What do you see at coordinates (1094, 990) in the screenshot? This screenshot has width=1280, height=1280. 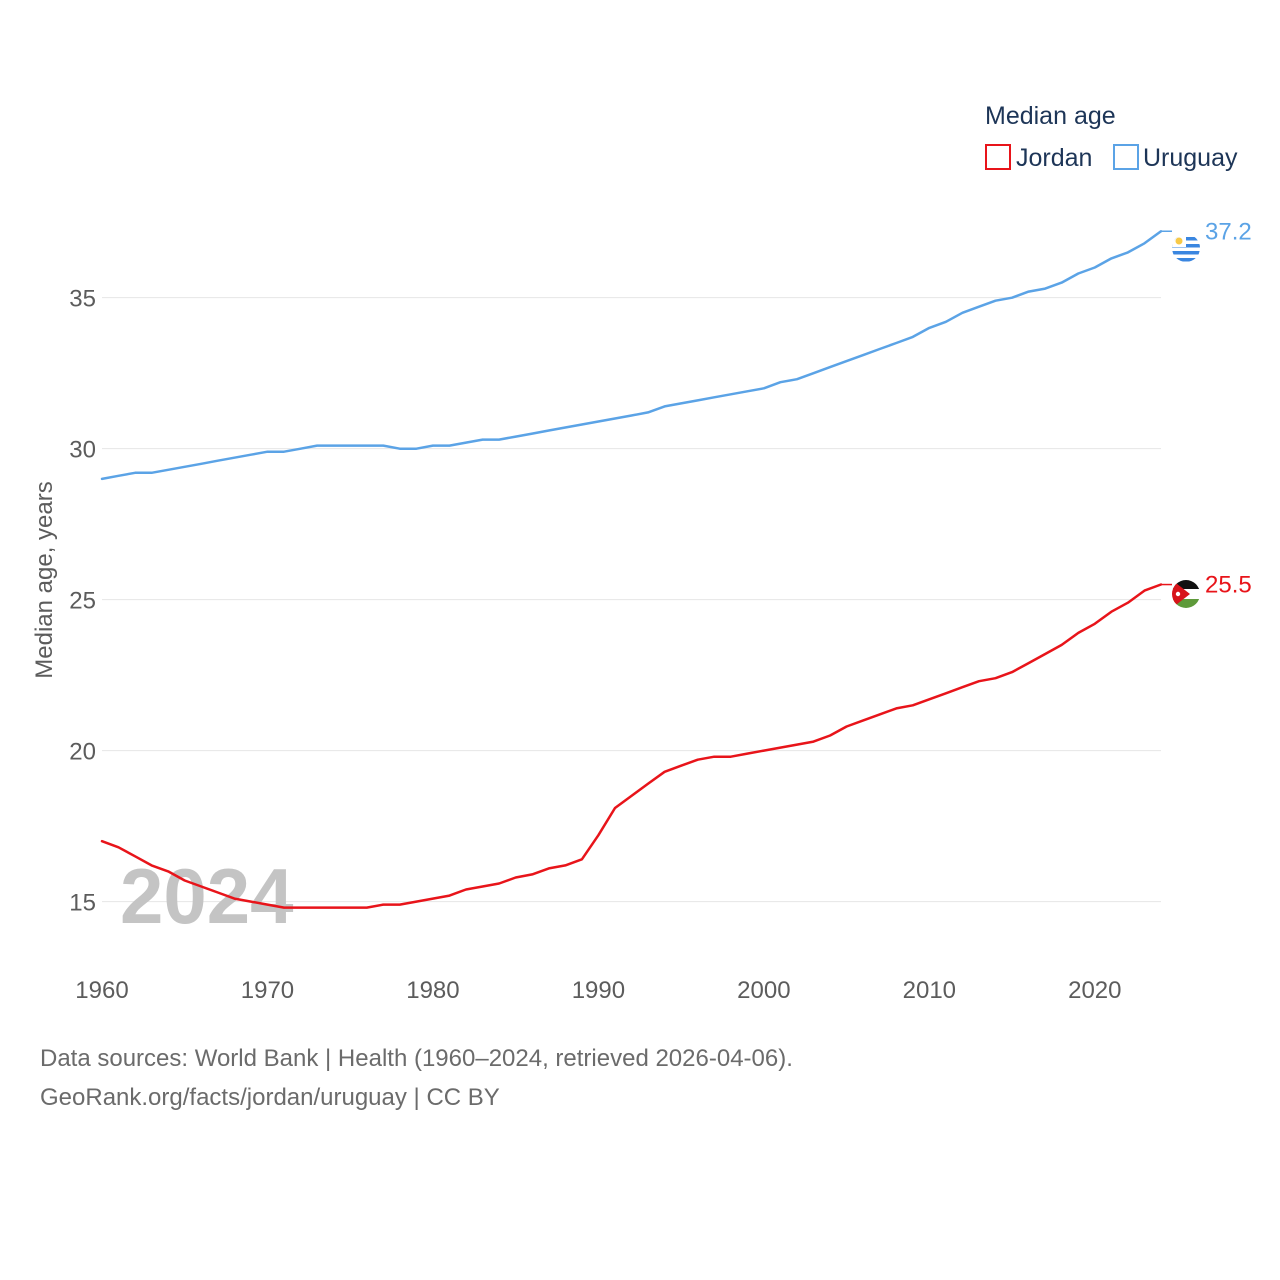 I see `x-tick-2020: 2020` at bounding box center [1094, 990].